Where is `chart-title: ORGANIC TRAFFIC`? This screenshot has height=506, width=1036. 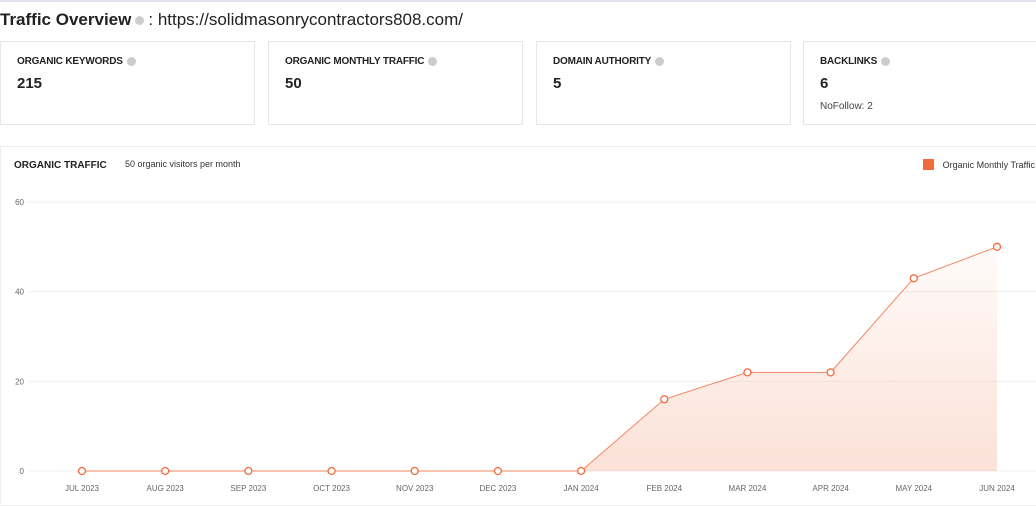
chart-title: ORGANIC TRAFFIC is located at coordinates (60, 165).